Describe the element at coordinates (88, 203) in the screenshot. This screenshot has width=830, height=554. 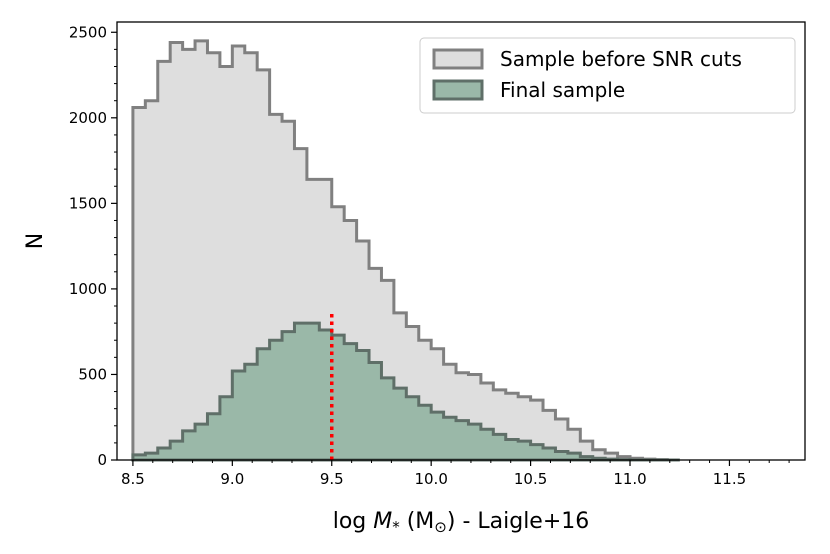
I see `y-tick-label: 1500` at that location.